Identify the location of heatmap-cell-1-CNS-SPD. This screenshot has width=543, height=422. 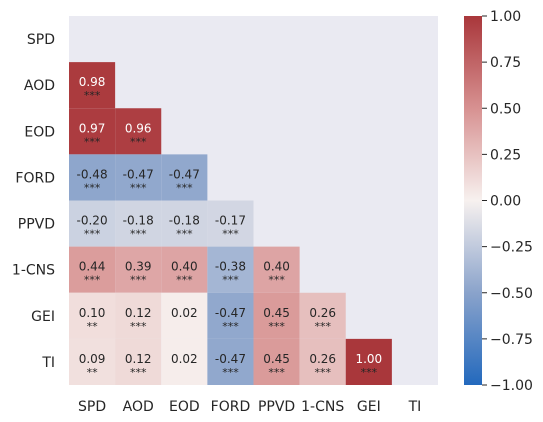
(92, 269).